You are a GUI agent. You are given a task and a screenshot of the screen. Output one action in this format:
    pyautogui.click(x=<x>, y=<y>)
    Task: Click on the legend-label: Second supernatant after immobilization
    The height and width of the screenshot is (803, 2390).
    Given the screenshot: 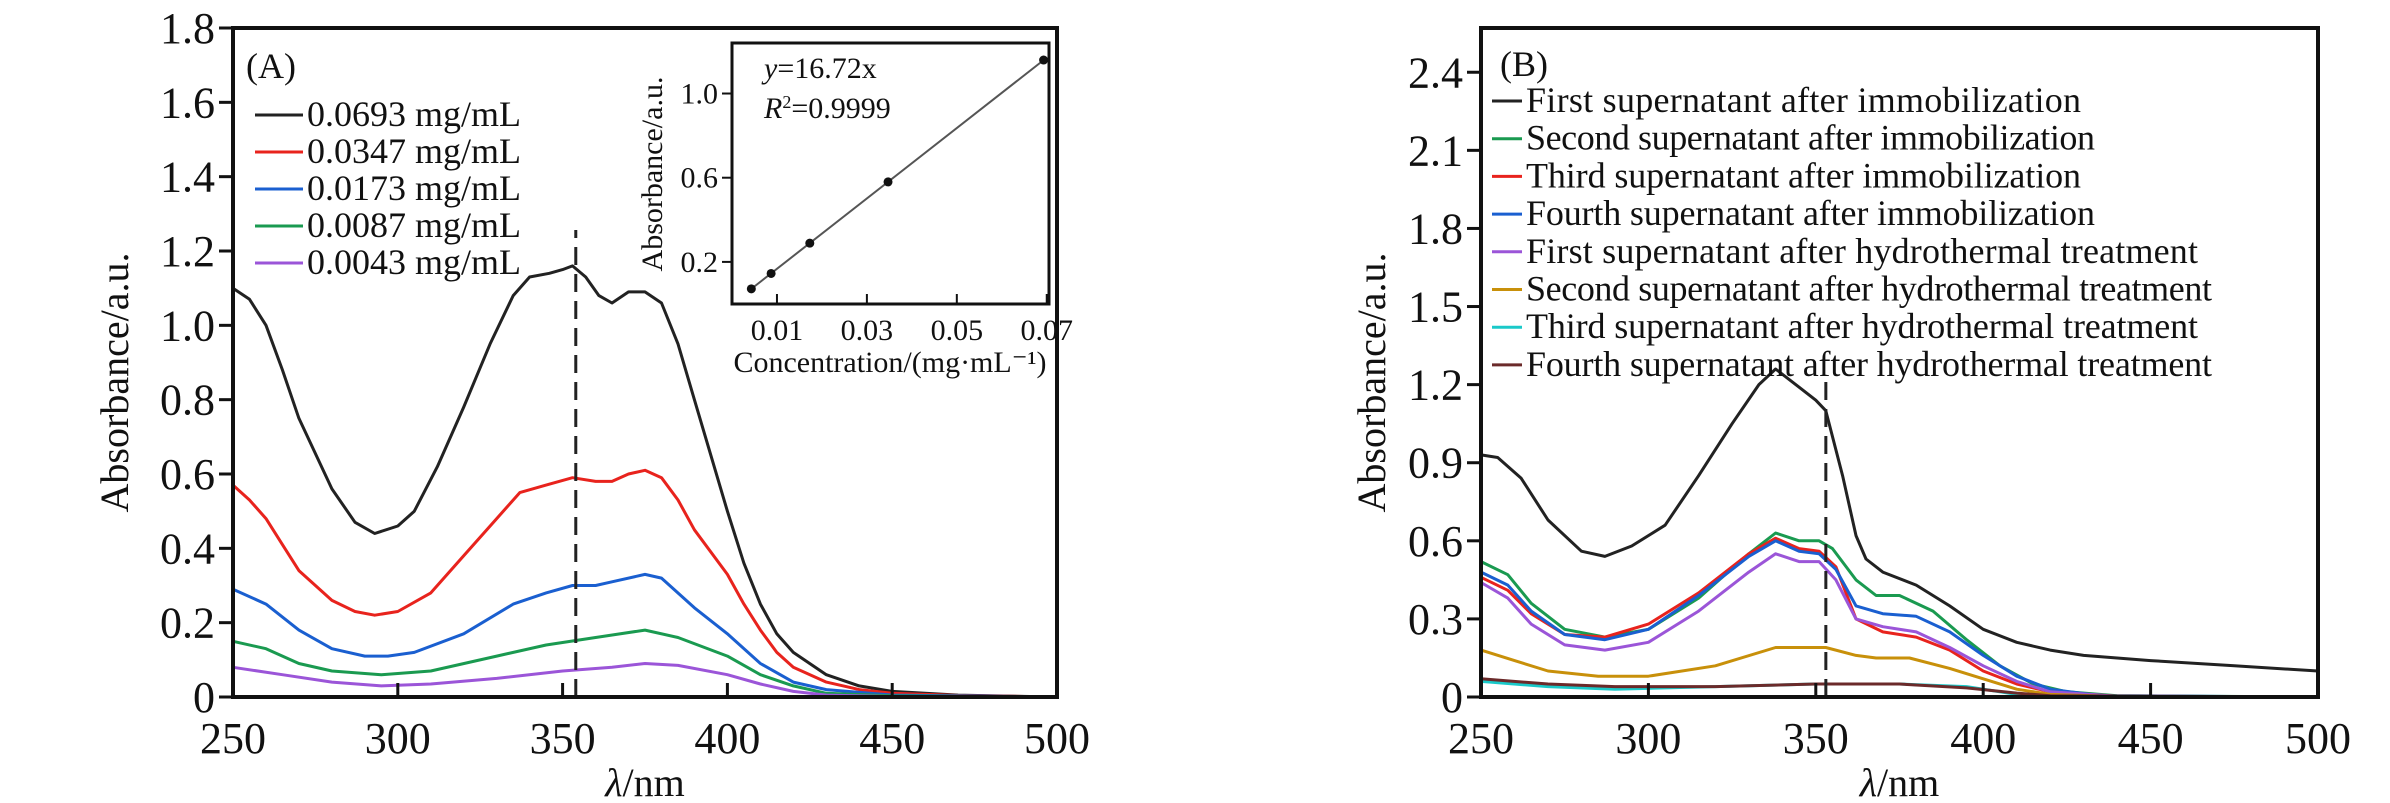 What is the action you would take?
    pyautogui.click(x=1810, y=138)
    